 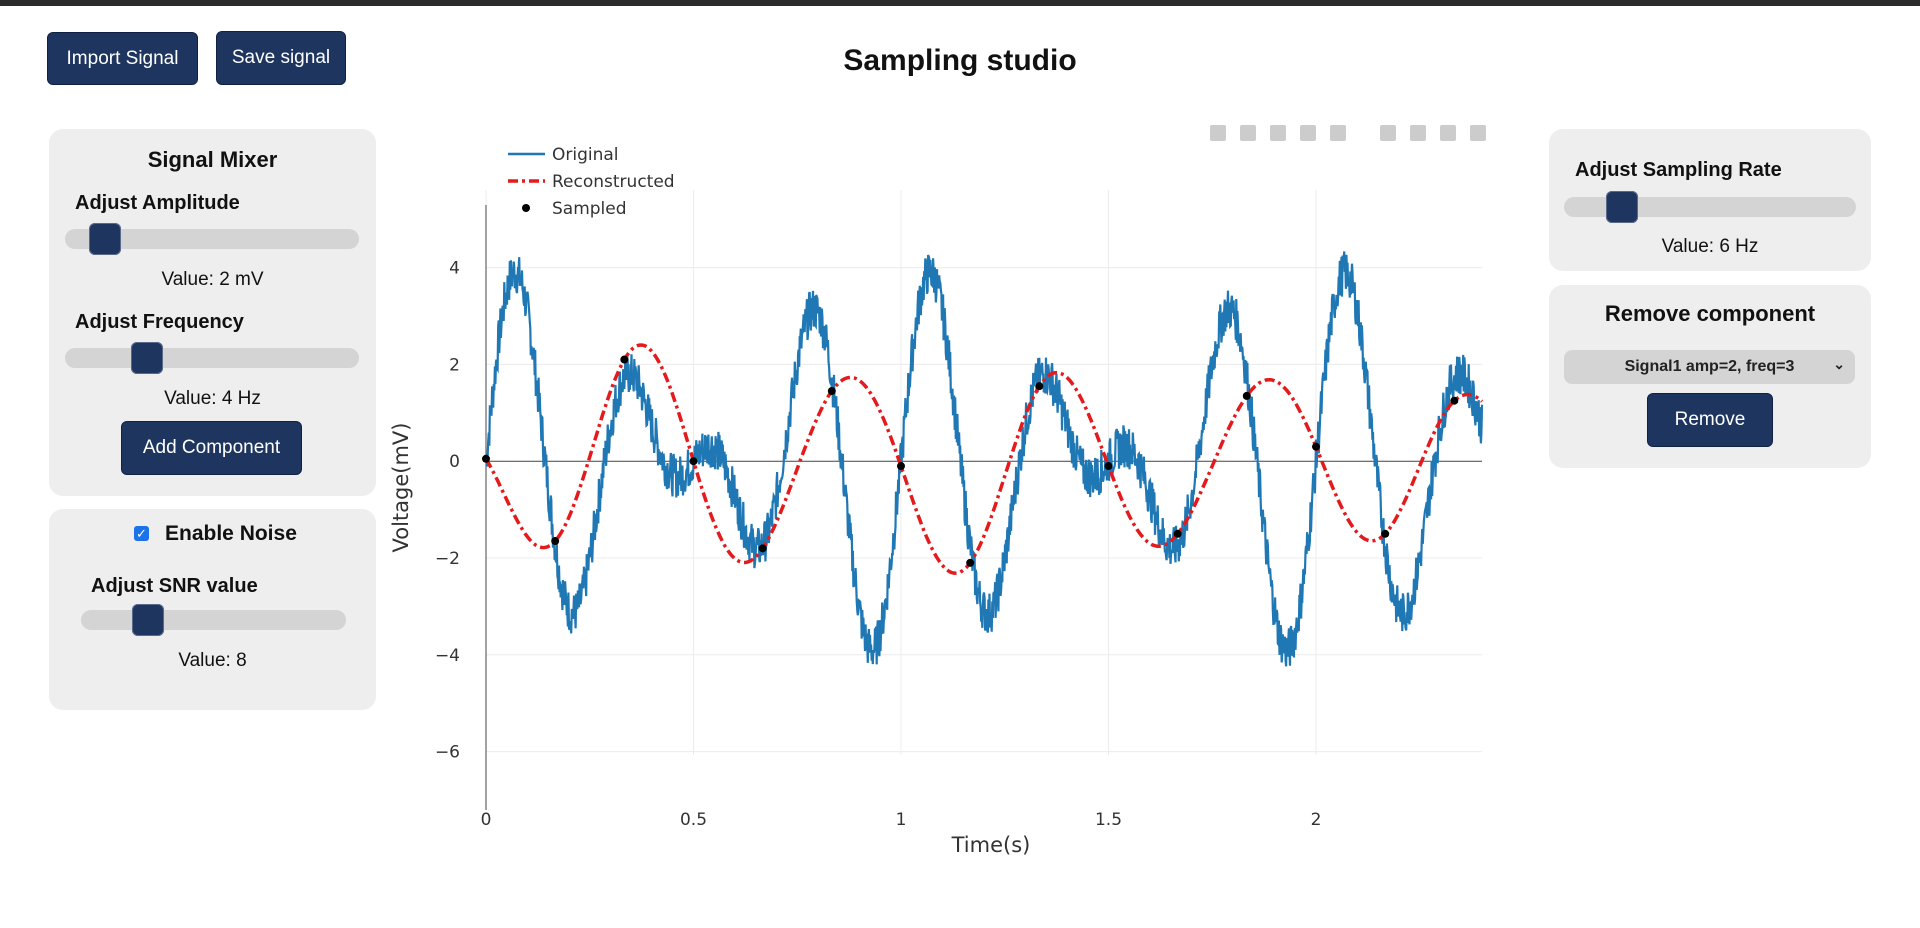 I want to click on frequency-label: Adjust Frequency, so click(x=159, y=322).